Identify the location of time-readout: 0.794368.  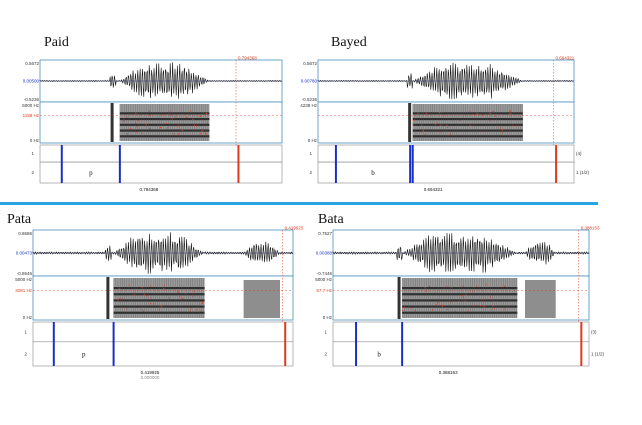
(149, 189).